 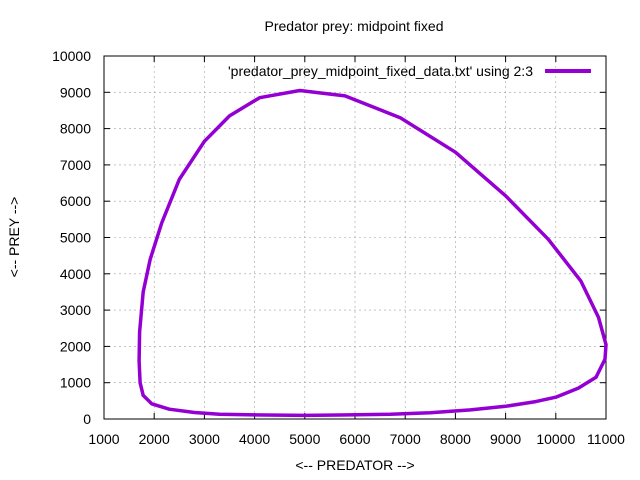 What do you see at coordinates (505, 439) in the screenshot?
I see `x-tick-label: 9000` at bounding box center [505, 439].